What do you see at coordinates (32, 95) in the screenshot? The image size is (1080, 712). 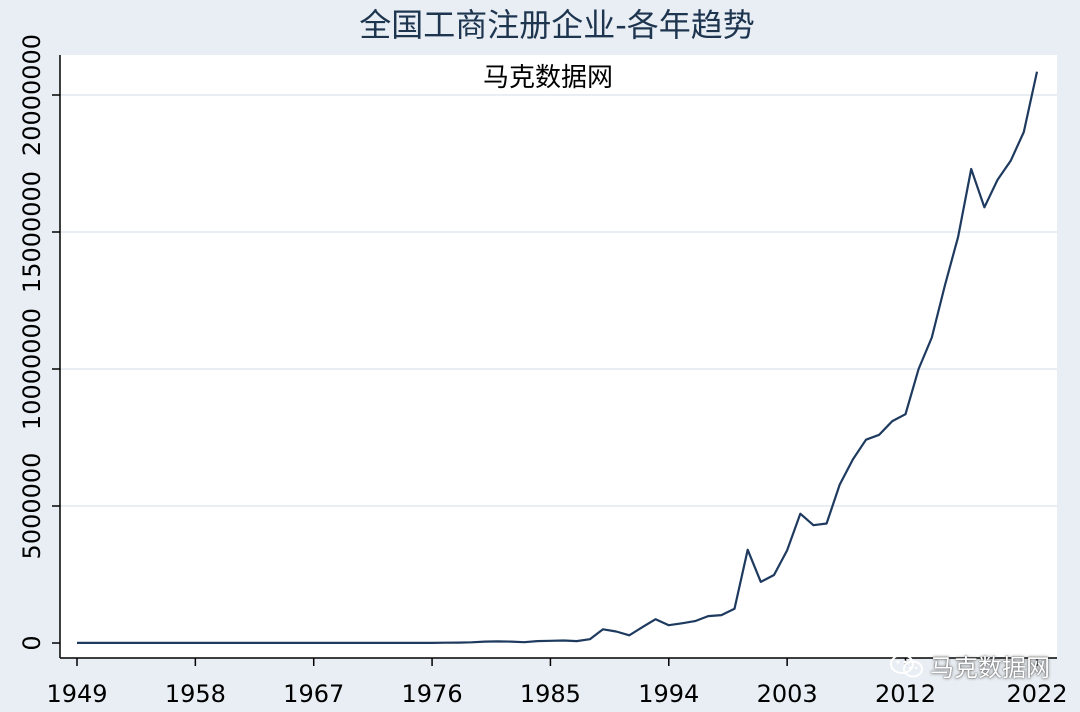 I see `y-tick-label: 20000000` at bounding box center [32, 95].